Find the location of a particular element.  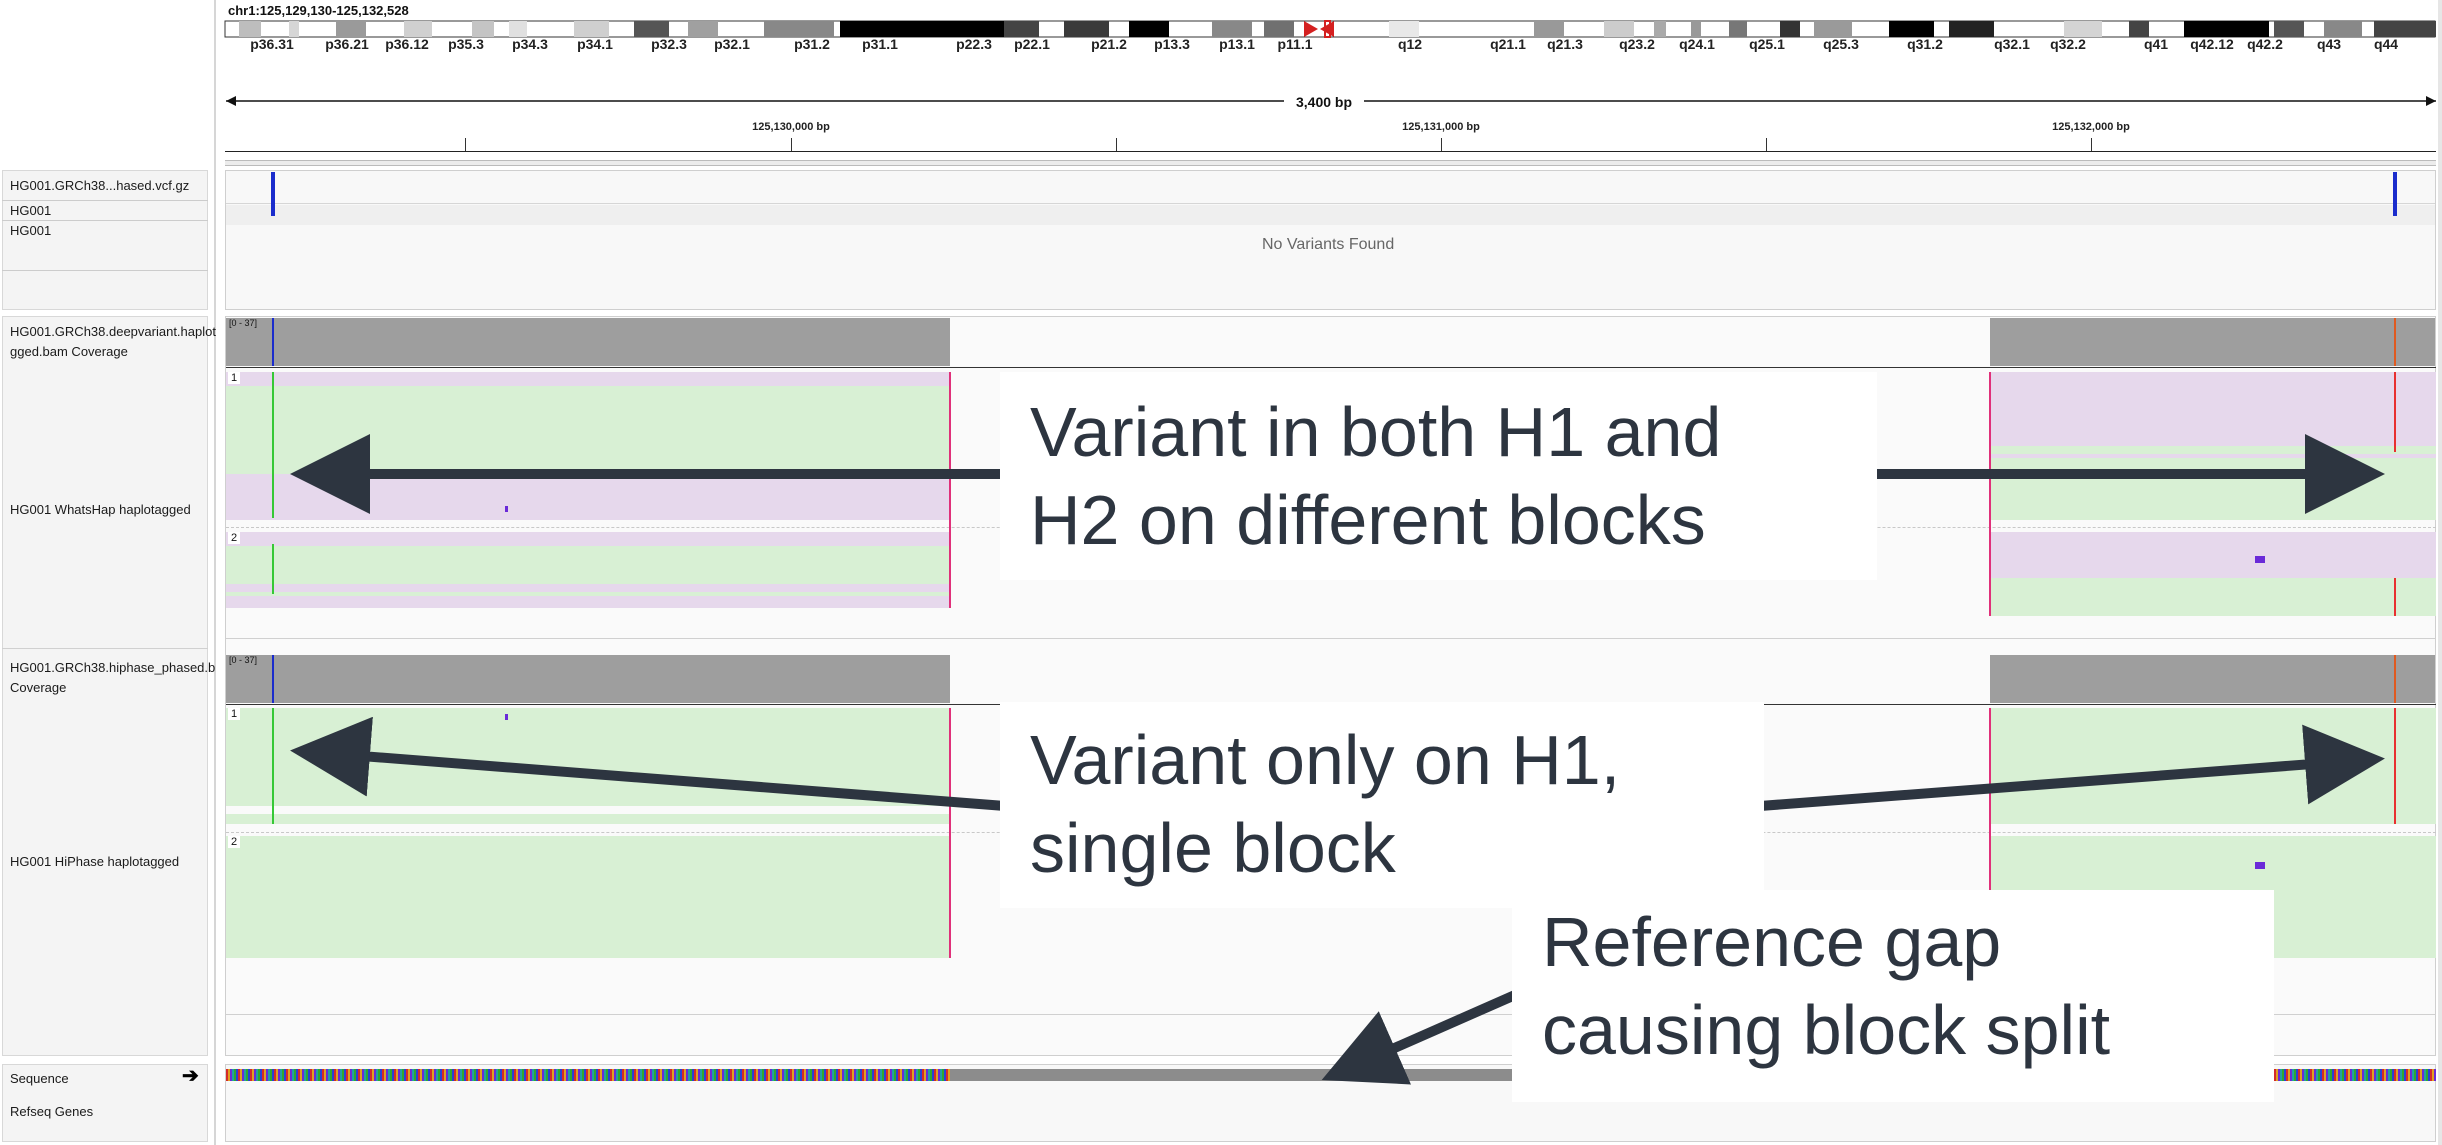

alignment-name-box is located at coordinates (105, 686).